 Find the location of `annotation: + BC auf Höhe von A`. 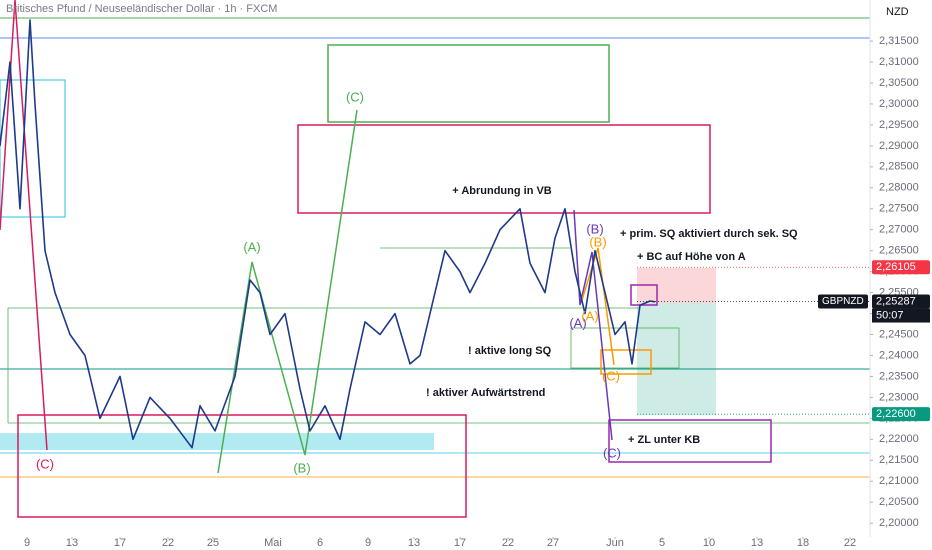

annotation: + BC auf Höhe von A is located at coordinates (691, 257).